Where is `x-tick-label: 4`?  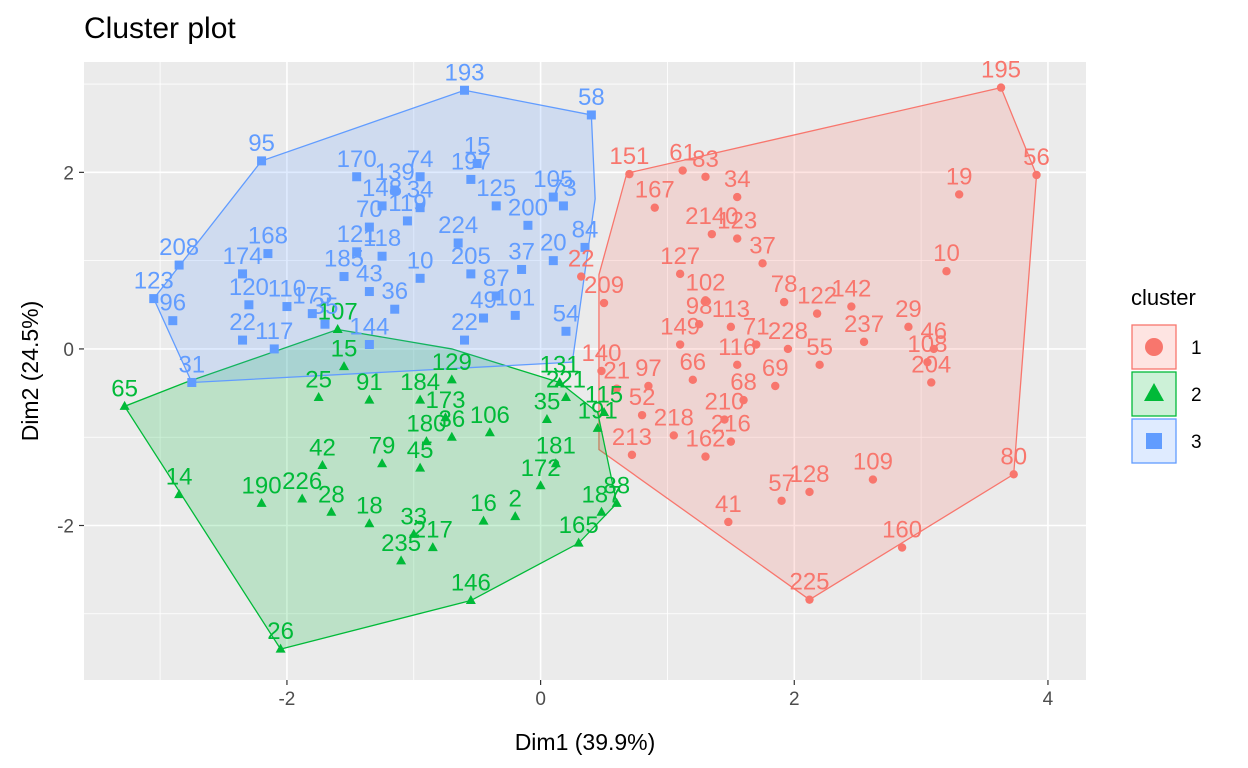 x-tick-label: 4 is located at coordinates (1048, 699).